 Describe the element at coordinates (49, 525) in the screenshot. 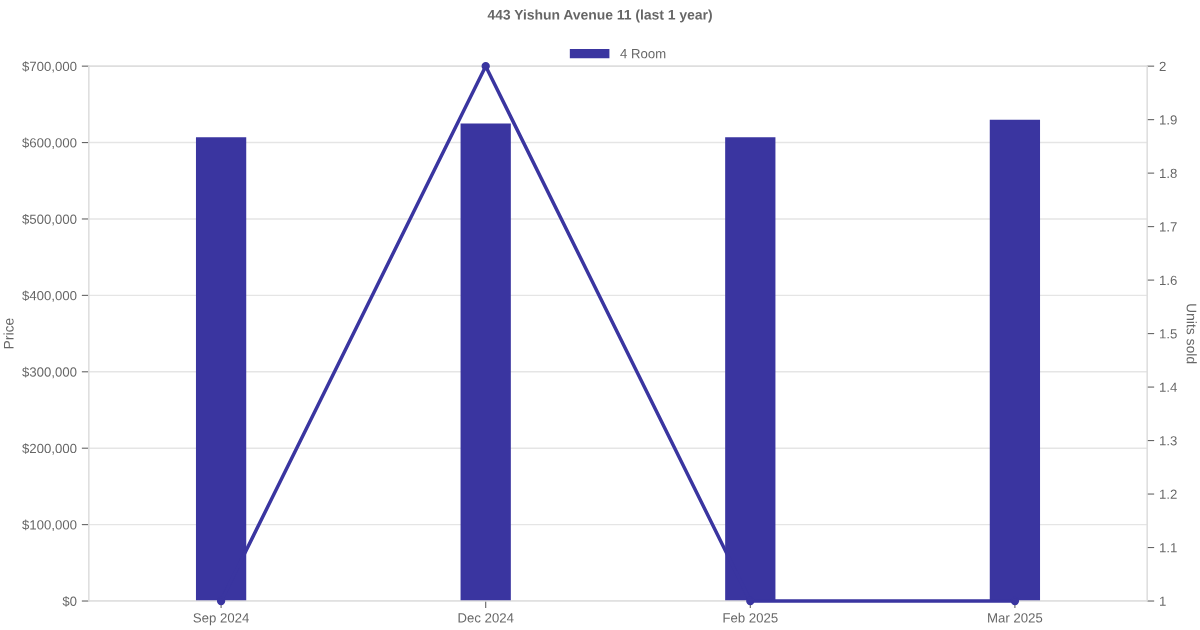

I see `y-tick-label: $100,000` at that location.